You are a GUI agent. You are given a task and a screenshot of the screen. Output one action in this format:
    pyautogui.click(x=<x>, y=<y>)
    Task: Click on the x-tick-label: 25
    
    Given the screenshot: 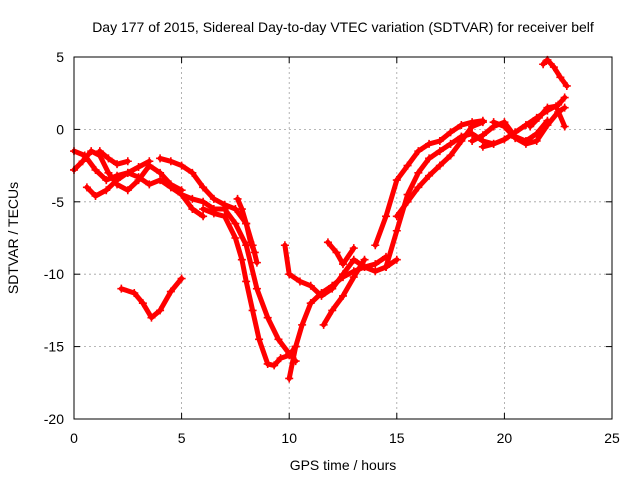 What is the action you would take?
    pyautogui.click(x=612, y=438)
    